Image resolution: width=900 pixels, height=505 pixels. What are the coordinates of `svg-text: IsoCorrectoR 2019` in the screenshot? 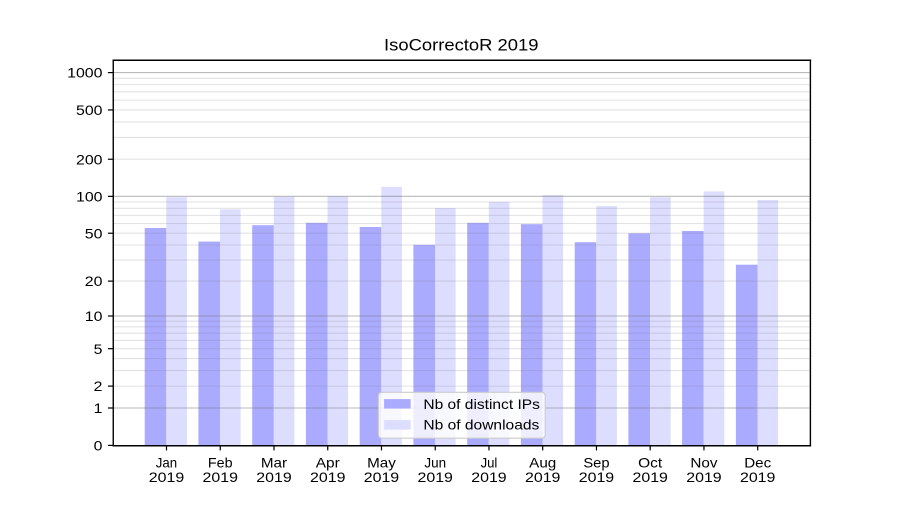 It's located at (461, 45).